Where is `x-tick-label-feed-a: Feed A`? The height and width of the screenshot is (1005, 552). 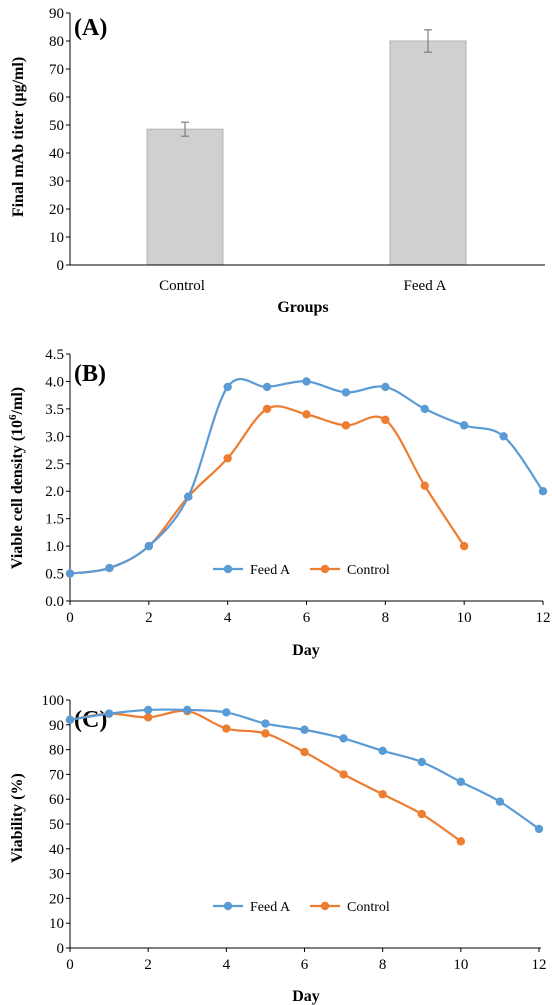
x-tick-label-feed-a: Feed A is located at coordinates (425, 286).